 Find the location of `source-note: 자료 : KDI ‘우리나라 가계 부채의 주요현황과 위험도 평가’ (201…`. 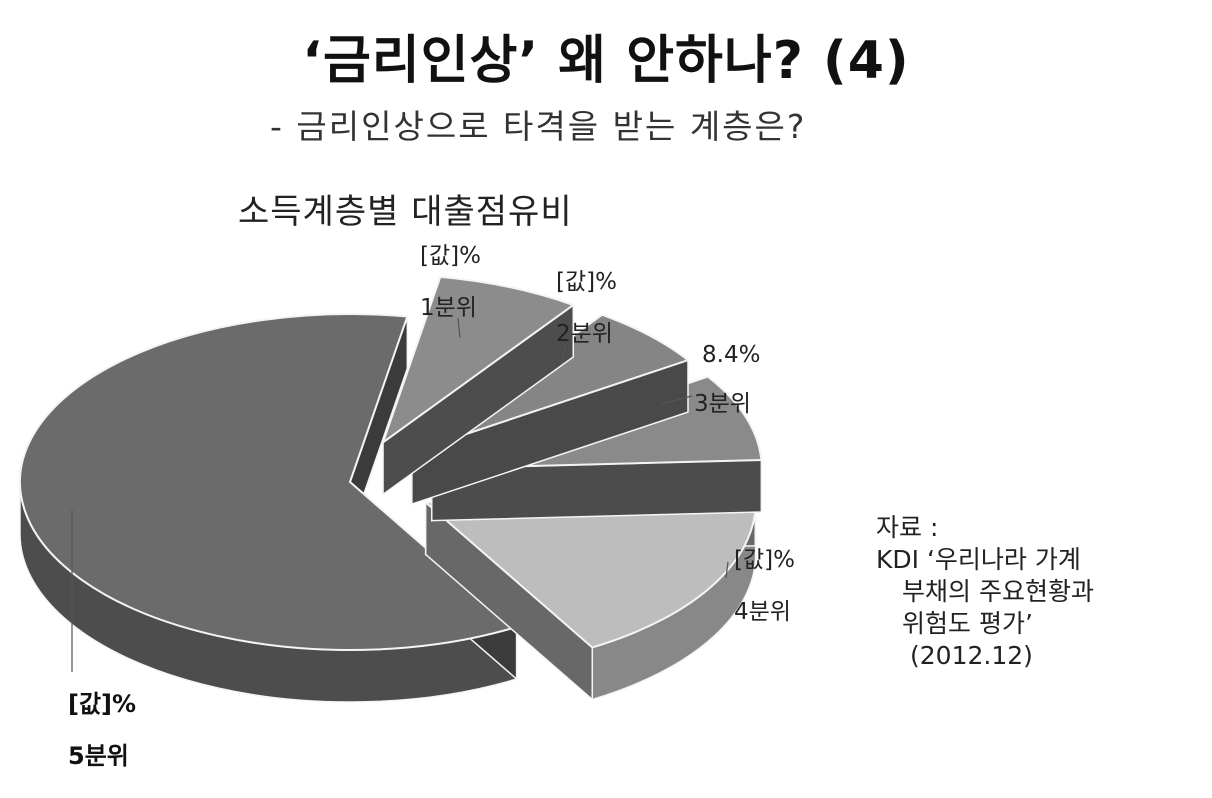

source-note: 자료 : KDI ‘우리나라 가계 부채의 주요현황과 위험도 평가’ (201… is located at coordinates (985, 592).